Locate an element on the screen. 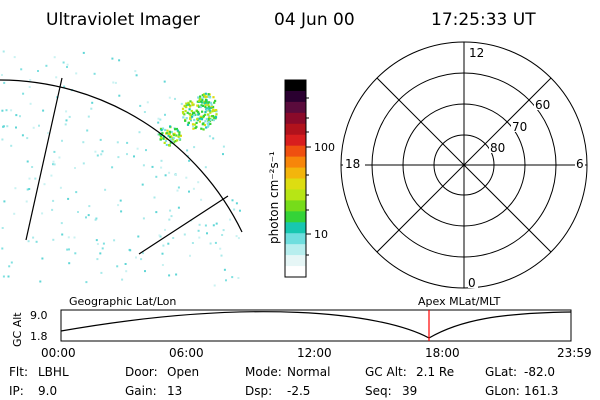 The width and height of the screenshot is (600, 400). colorbar-gradient is located at coordinates (295, 179).